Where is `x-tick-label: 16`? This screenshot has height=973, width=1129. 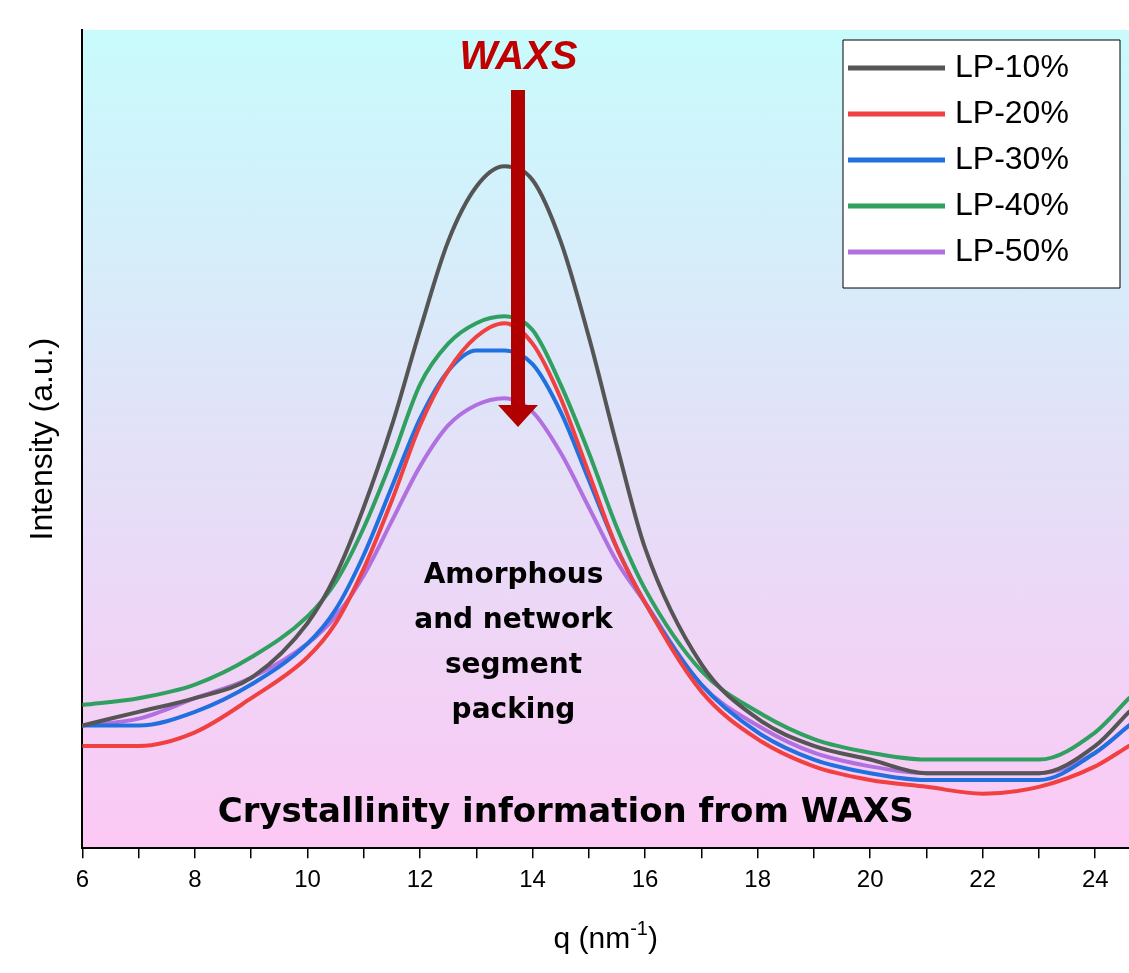 x-tick-label: 16 is located at coordinates (645, 879).